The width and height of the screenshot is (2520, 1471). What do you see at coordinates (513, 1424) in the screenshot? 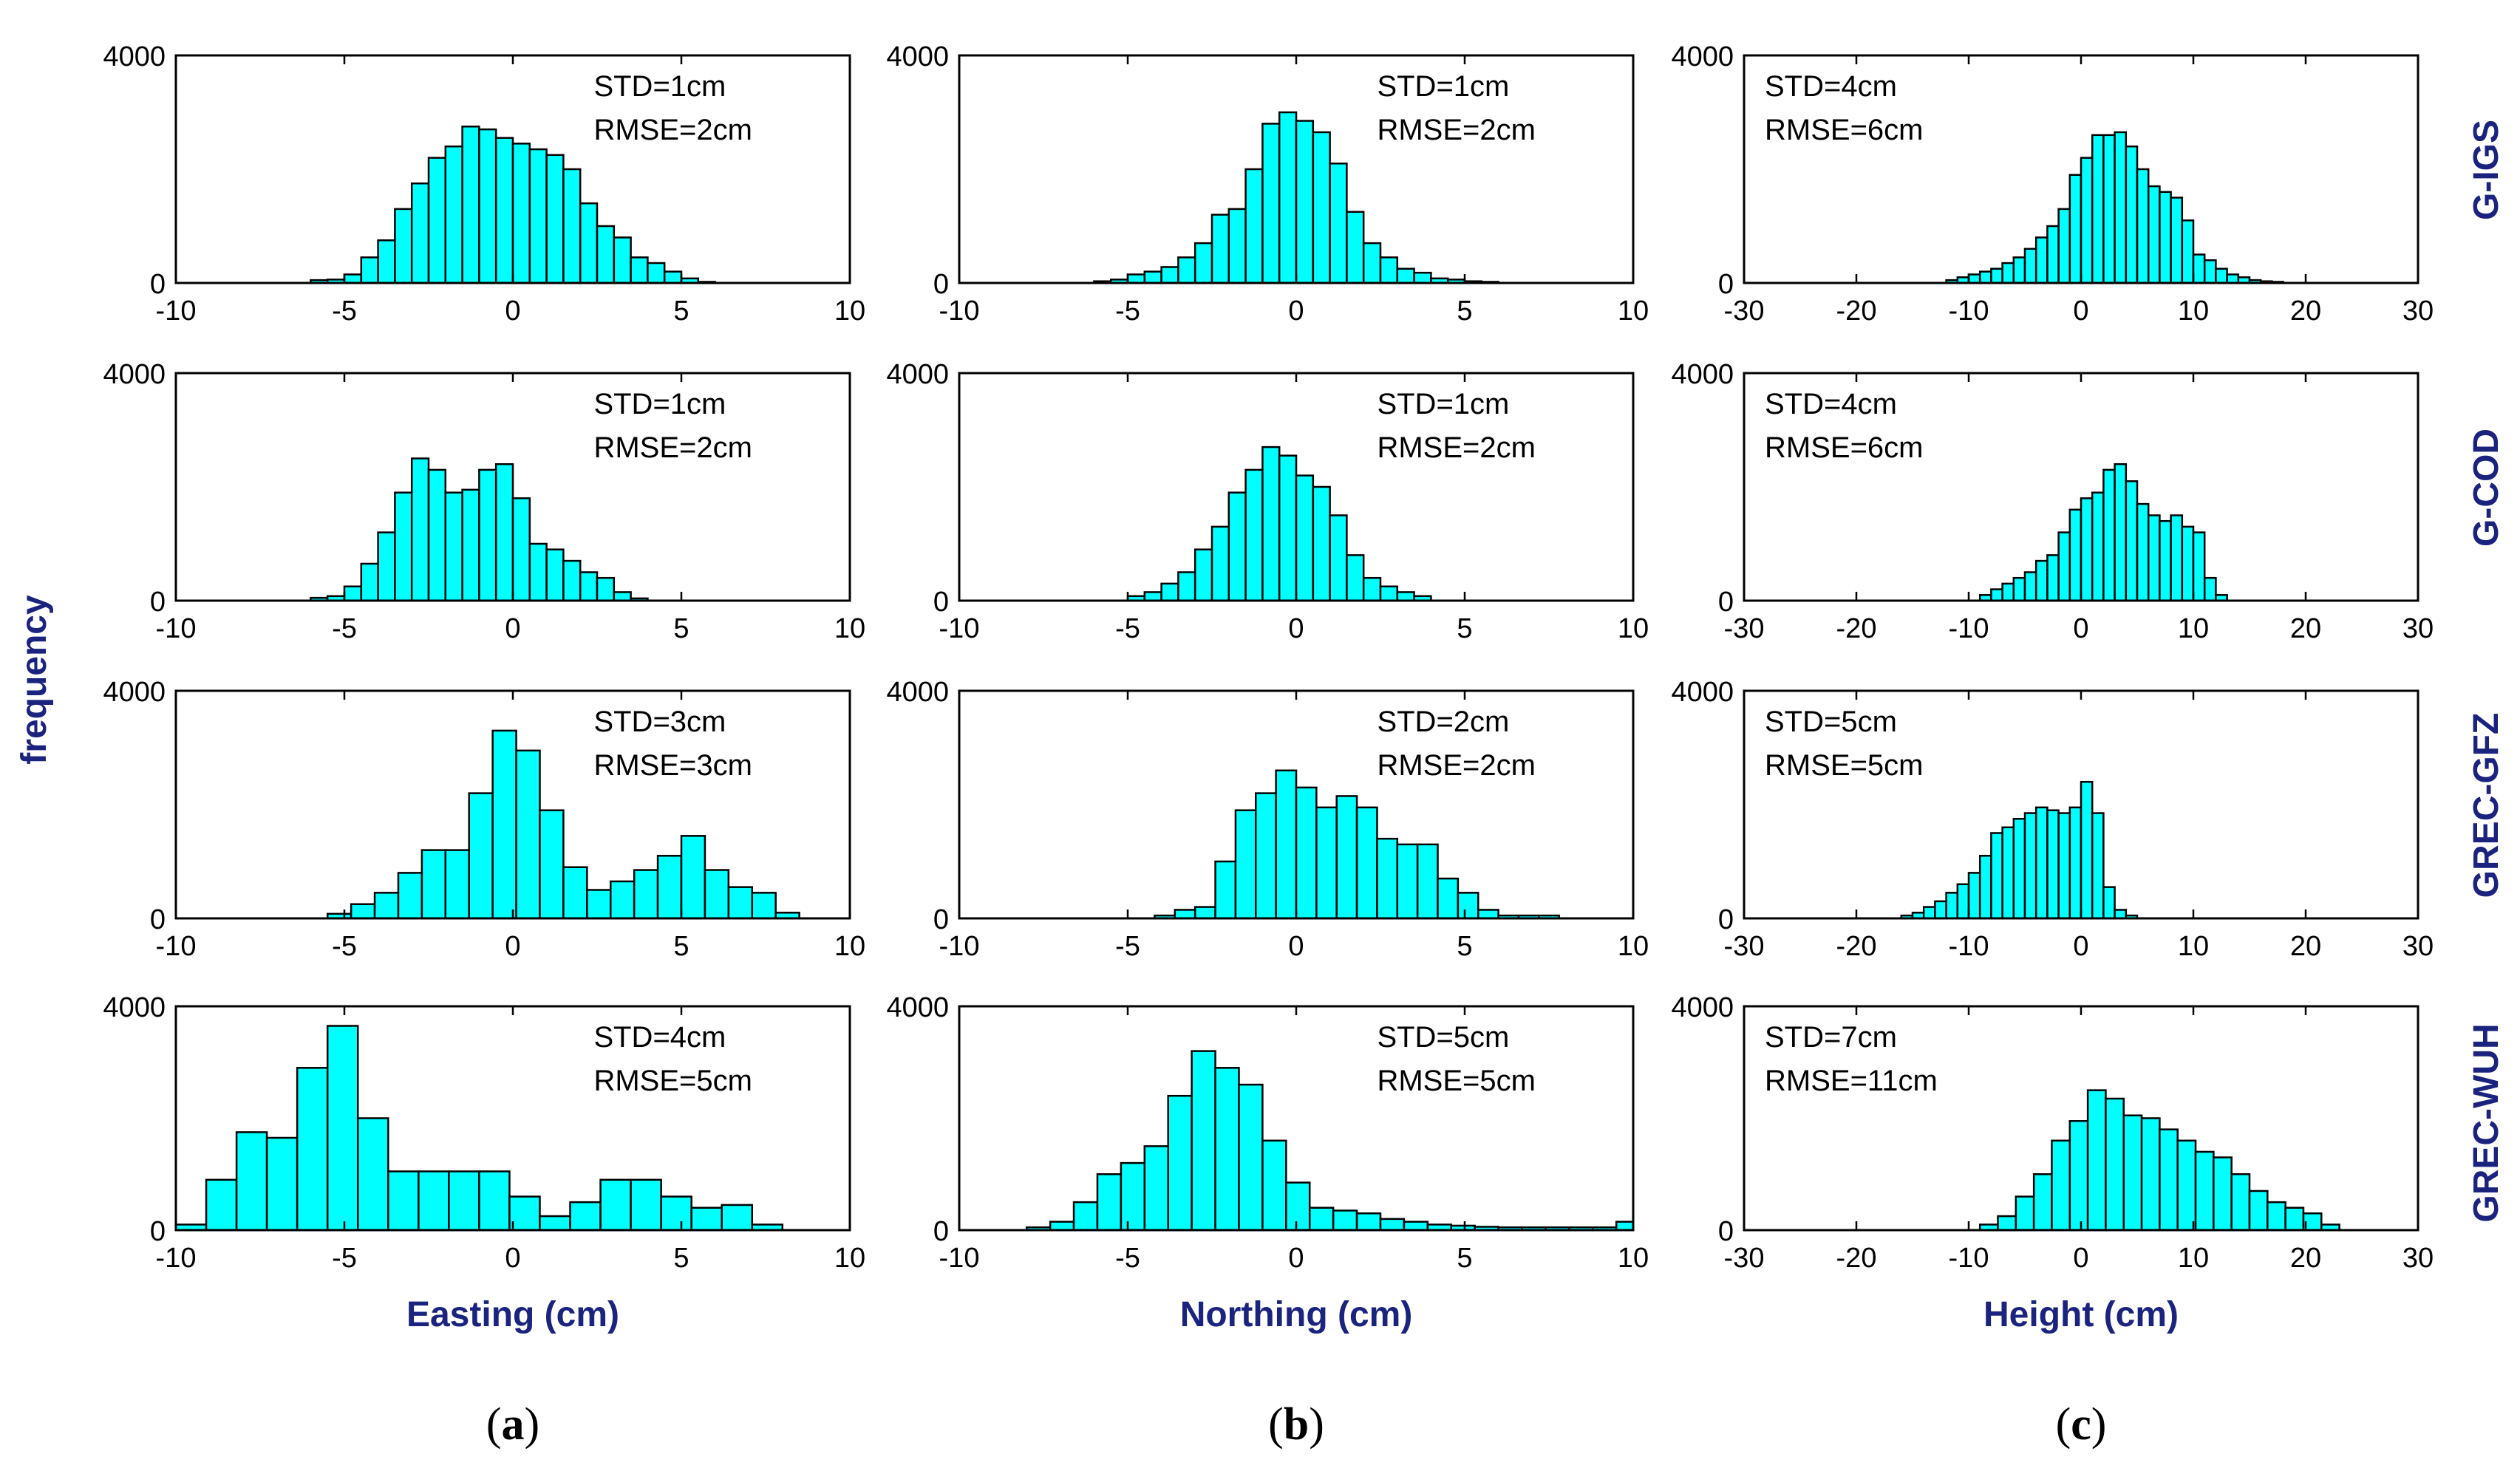
I see `panel-label-a: (a)` at bounding box center [513, 1424].